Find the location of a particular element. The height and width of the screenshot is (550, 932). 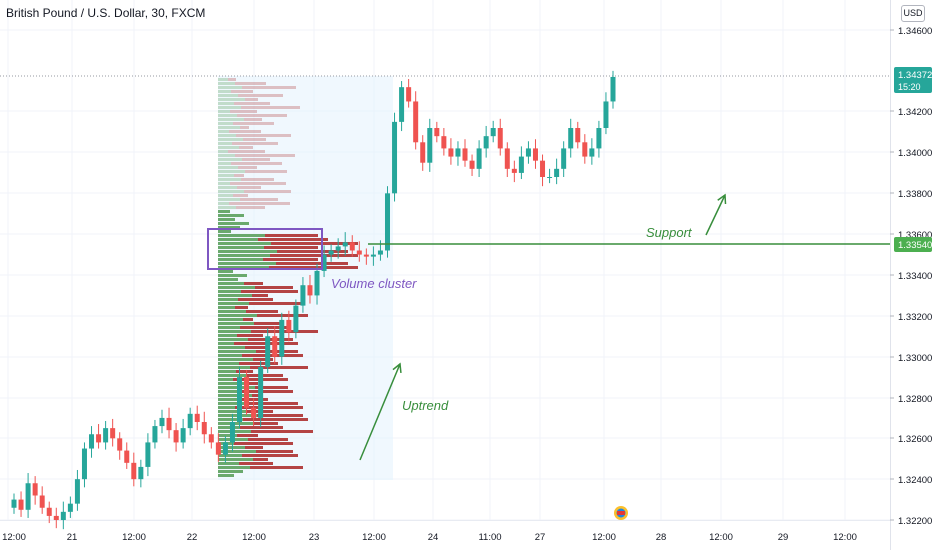

x-tick-label: 24 is located at coordinates (433, 537).